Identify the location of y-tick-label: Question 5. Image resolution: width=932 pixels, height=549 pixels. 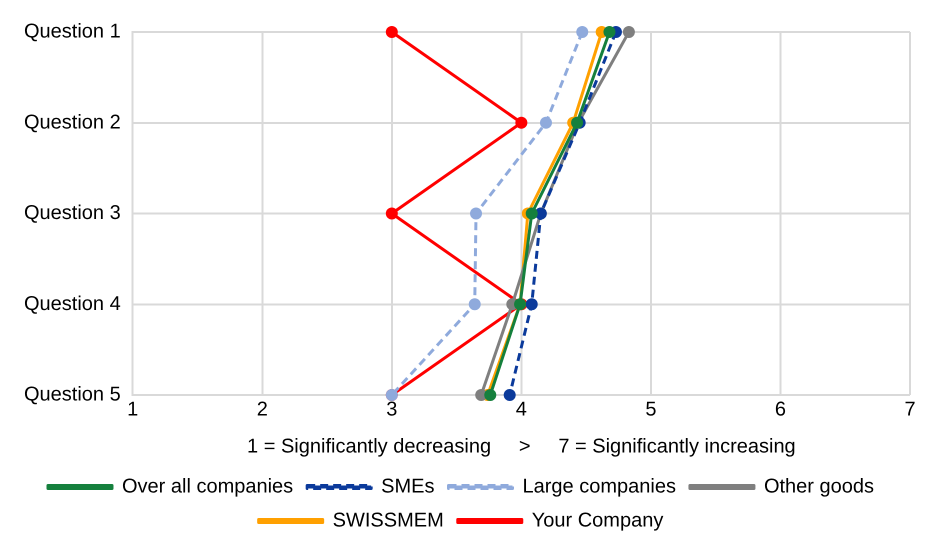
(72, 395).